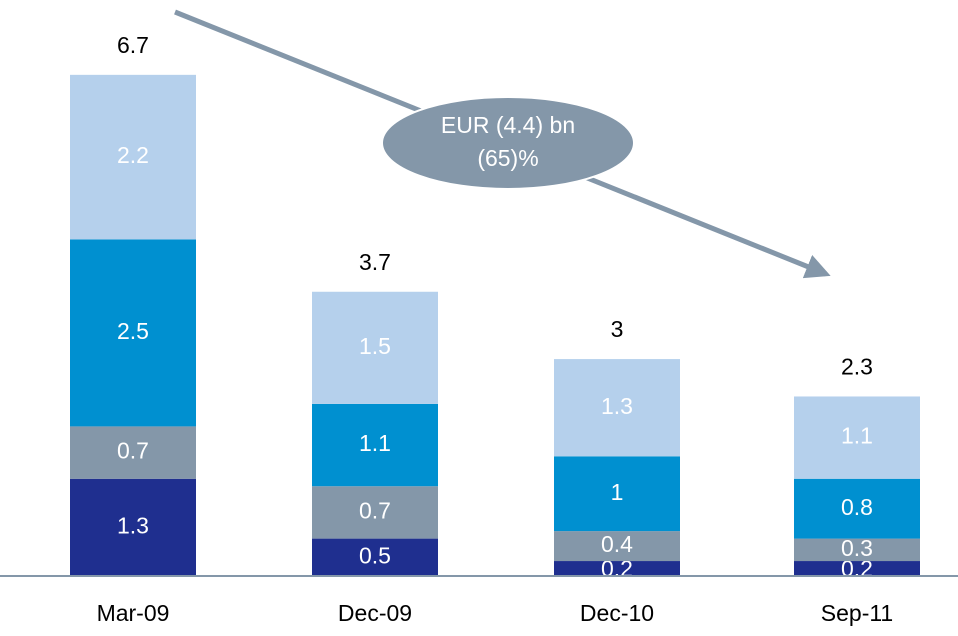 Image resolution: width=958 pixels, height=636 pixels. I want to click on data-label: 0.4, so click(617, 544).